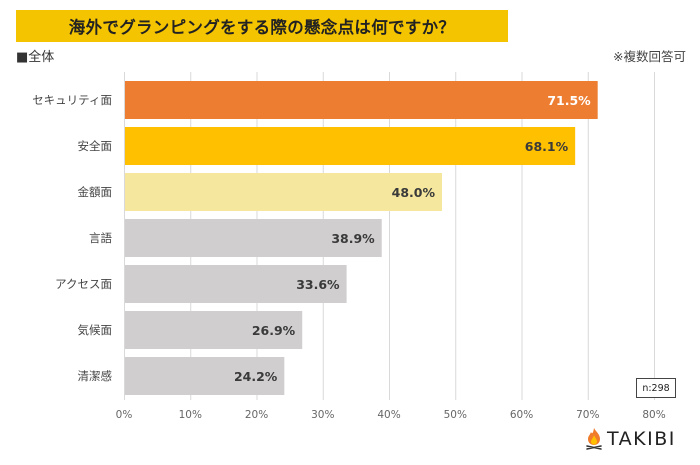 The height and width of the screenshot is (465, 700). I want to click on chart-title-banner: 海外でグランピングをする際の懸念点は何ですか？, so click(262, 26).